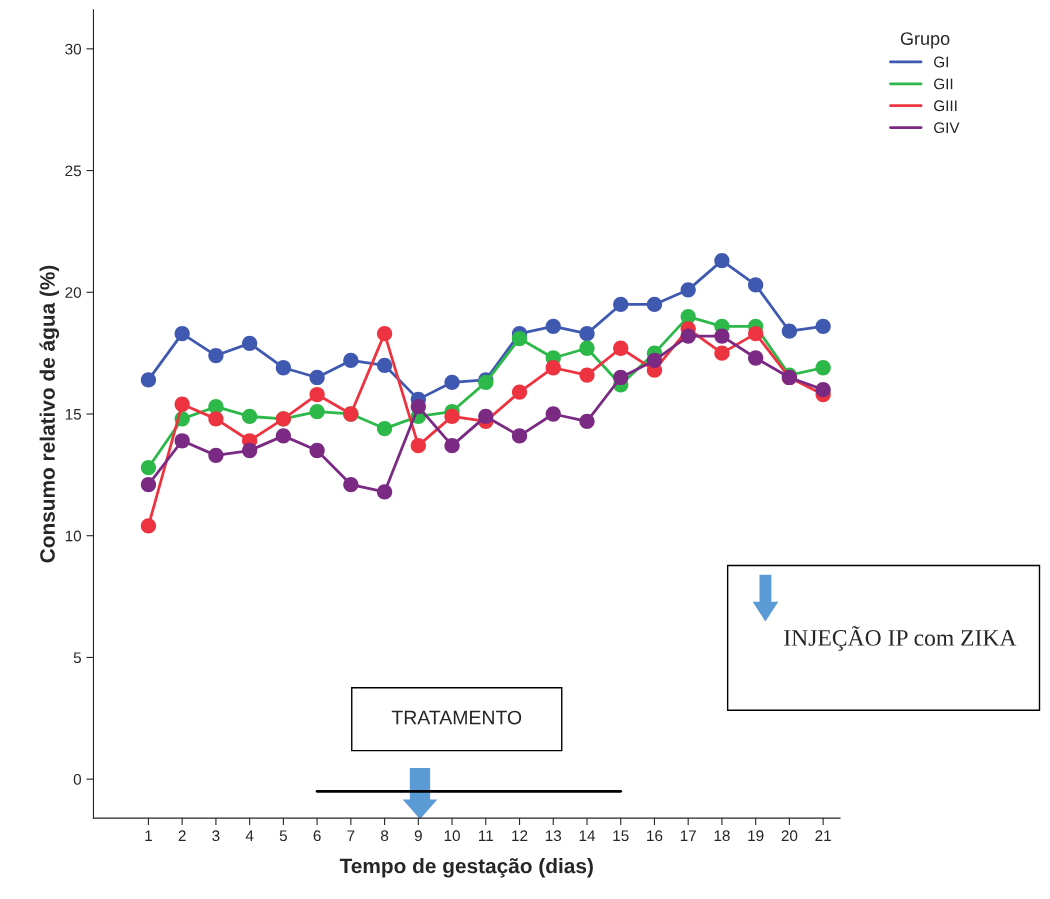  Describe the element at coordinates (520, 835) in the screenshot. I see `x-tick-label: 12` at that location.